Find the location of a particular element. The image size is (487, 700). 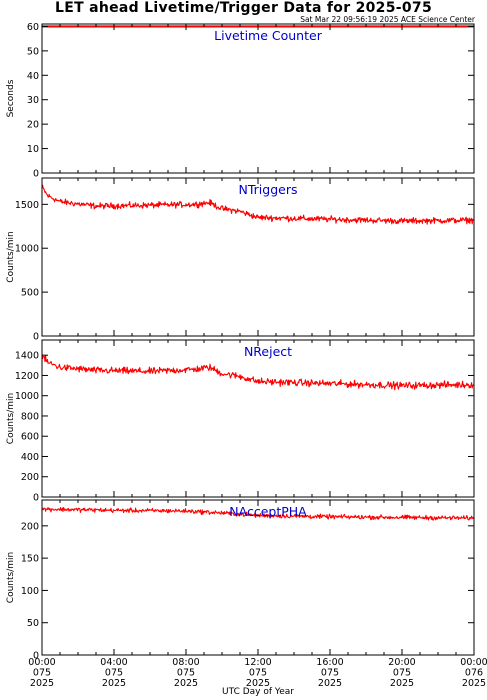

y-tick-label: 1400 is located at coordinates (27, 356).